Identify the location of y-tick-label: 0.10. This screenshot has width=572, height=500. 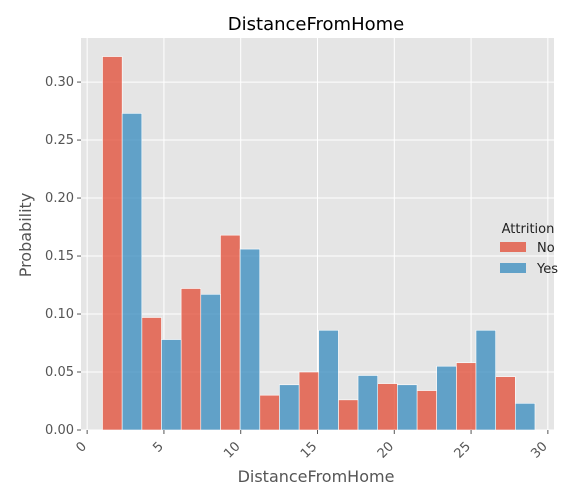
(59, 314).